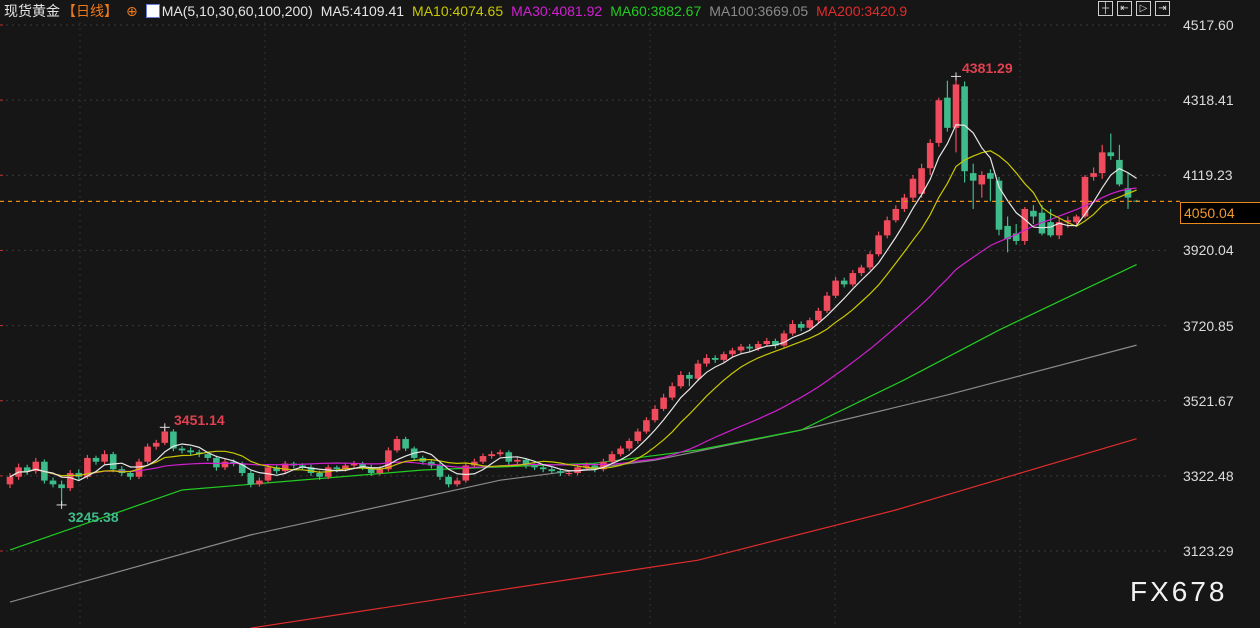  I want to click on ma-value-3: MA60:3882.67, so click(656, 11).